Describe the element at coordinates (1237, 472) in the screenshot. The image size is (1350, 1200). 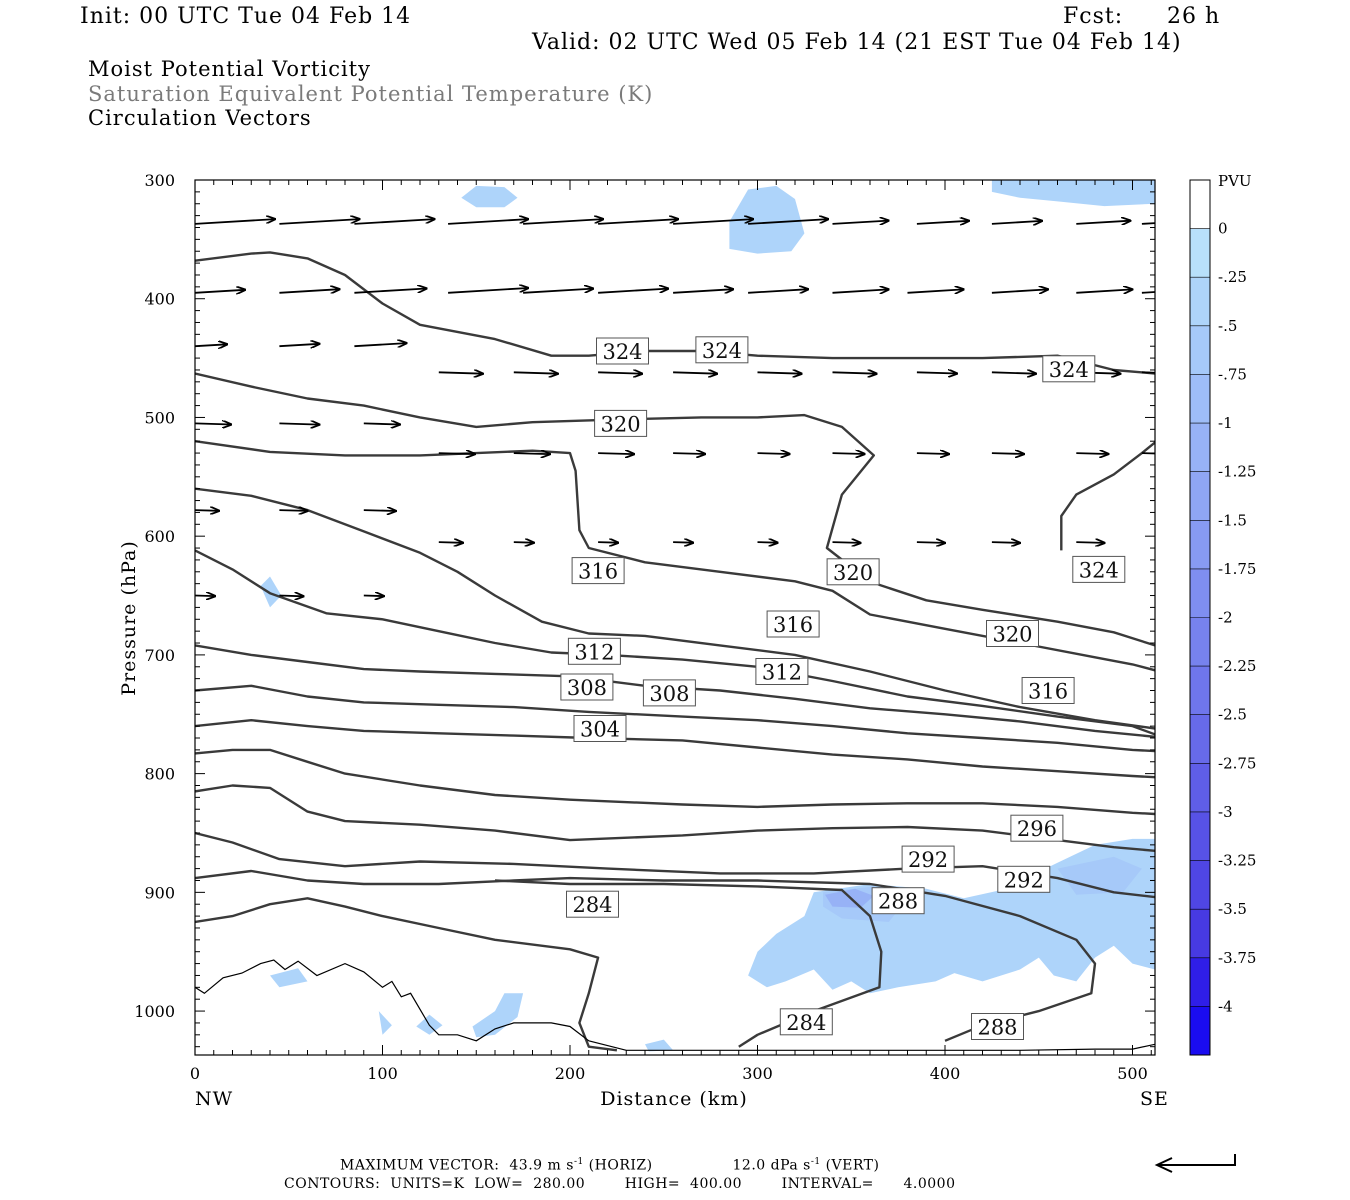
I see `colorbar-label-5: -1.25` at that location.